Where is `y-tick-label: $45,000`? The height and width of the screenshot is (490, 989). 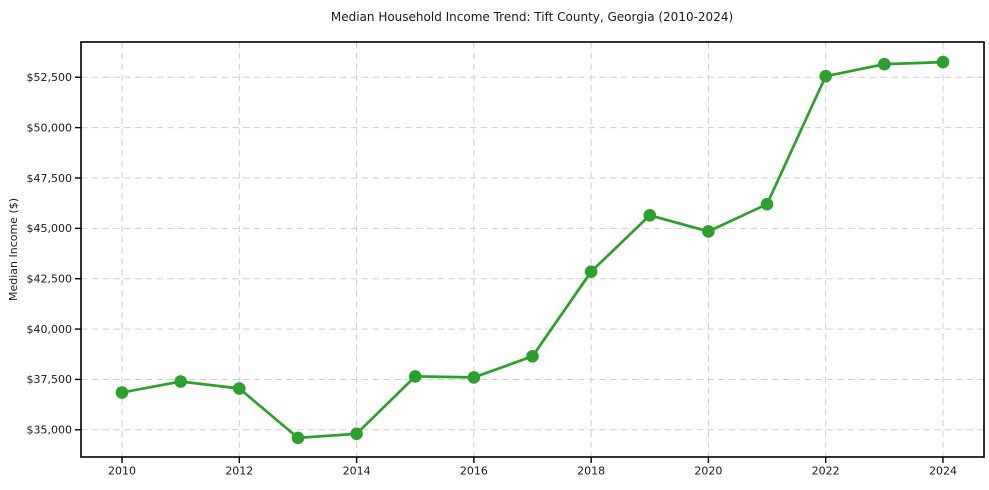 y-tick-label: $45,000 is located at coordinates (50, 228).